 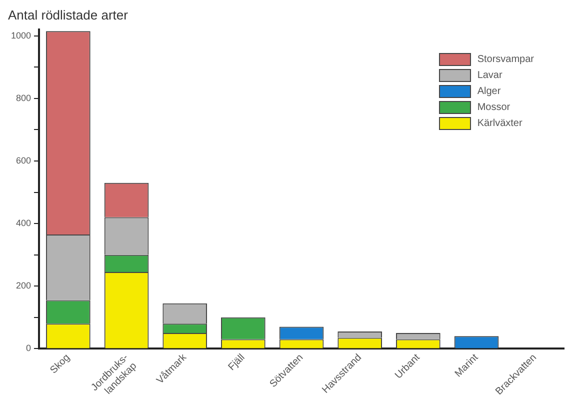 What do you see at coordinates (24, 285) in the screenshot?
I see `y-tick-label: 200` at bounding box center [24, 285].